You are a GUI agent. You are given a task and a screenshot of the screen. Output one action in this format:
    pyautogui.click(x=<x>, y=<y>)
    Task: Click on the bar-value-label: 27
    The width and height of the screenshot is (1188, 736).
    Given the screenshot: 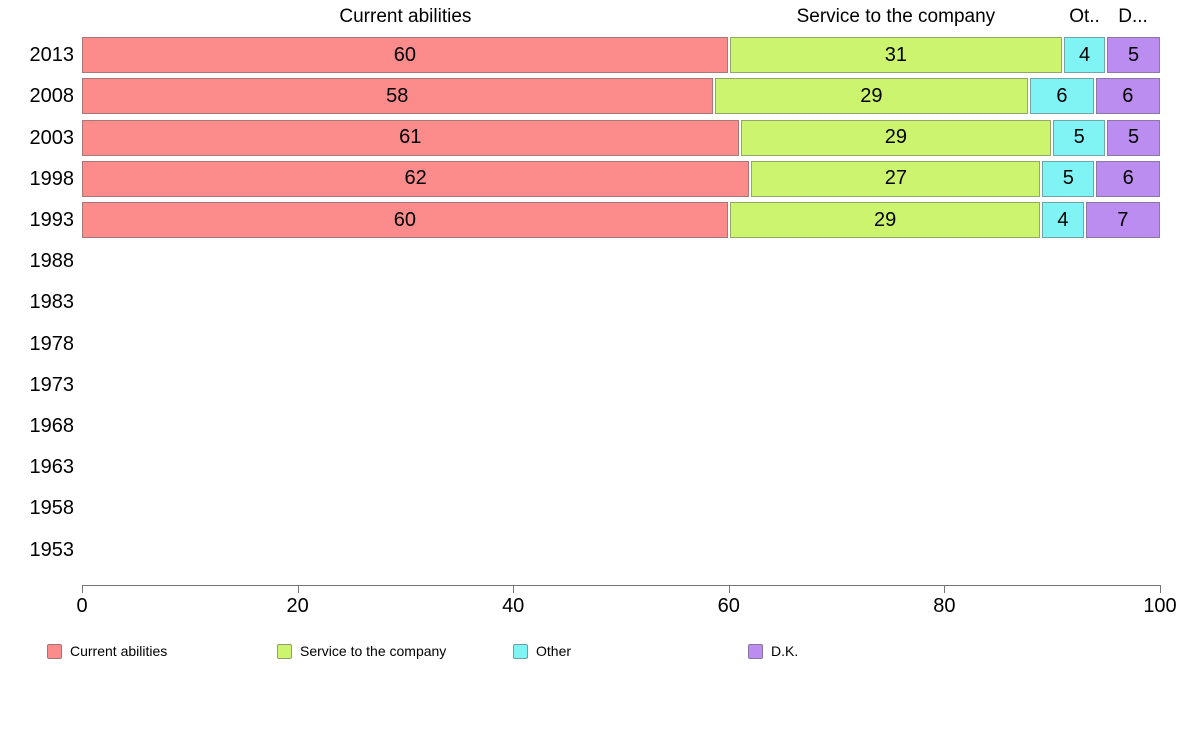 What is the action you would take?
    pyautogui.click(x=895, y=178)
    